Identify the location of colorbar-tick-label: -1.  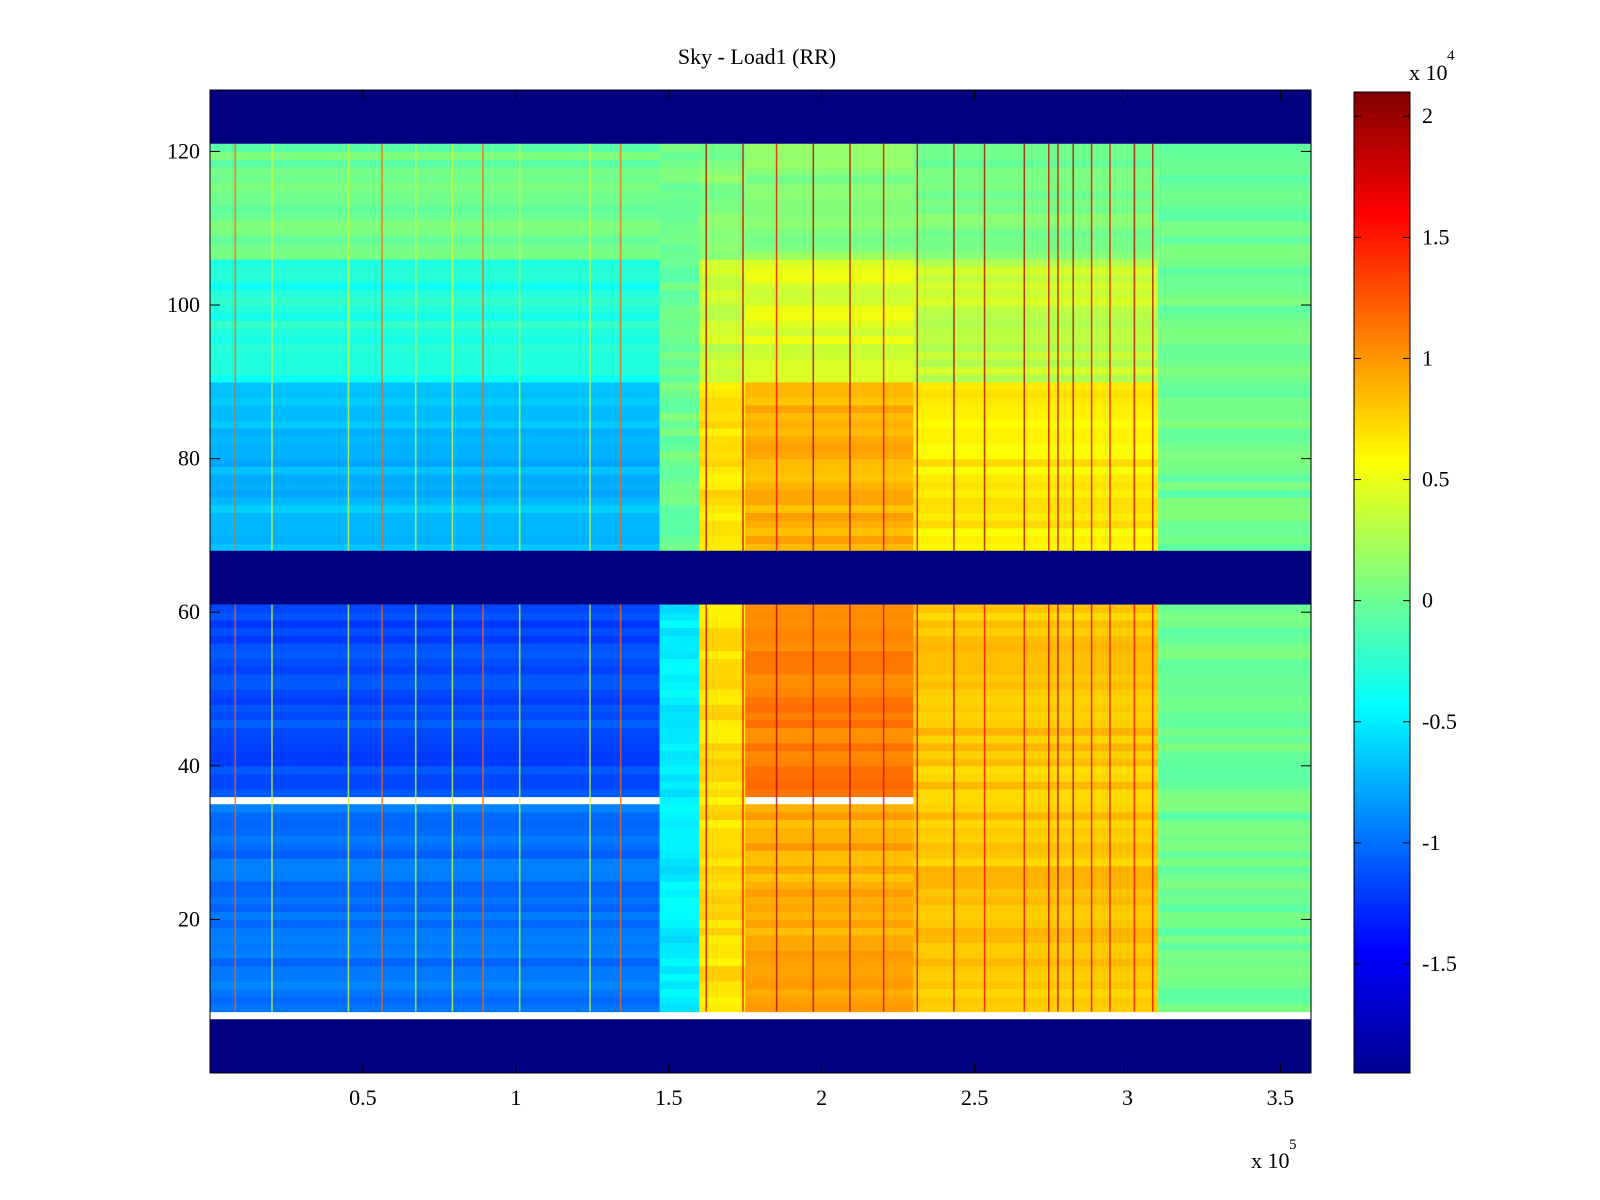
(1431, 842).